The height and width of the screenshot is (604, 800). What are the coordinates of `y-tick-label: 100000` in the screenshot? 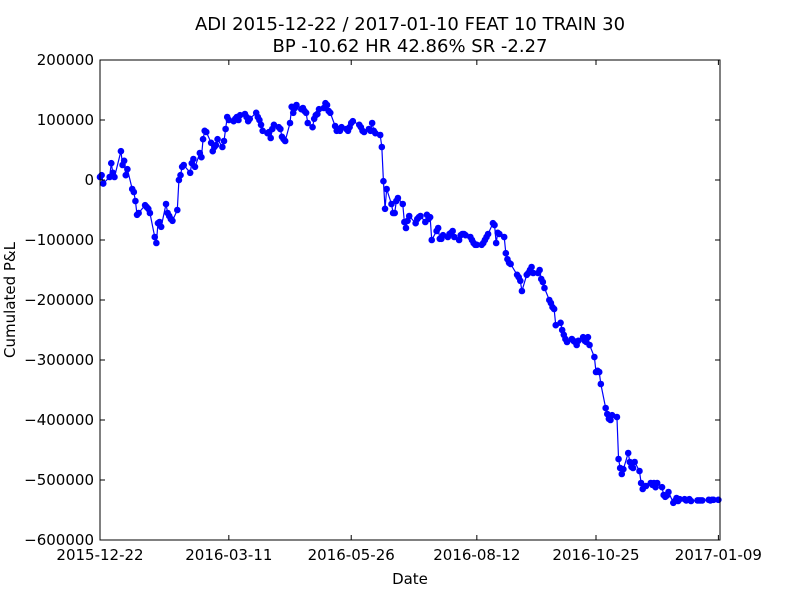 It's located at (65, 120).